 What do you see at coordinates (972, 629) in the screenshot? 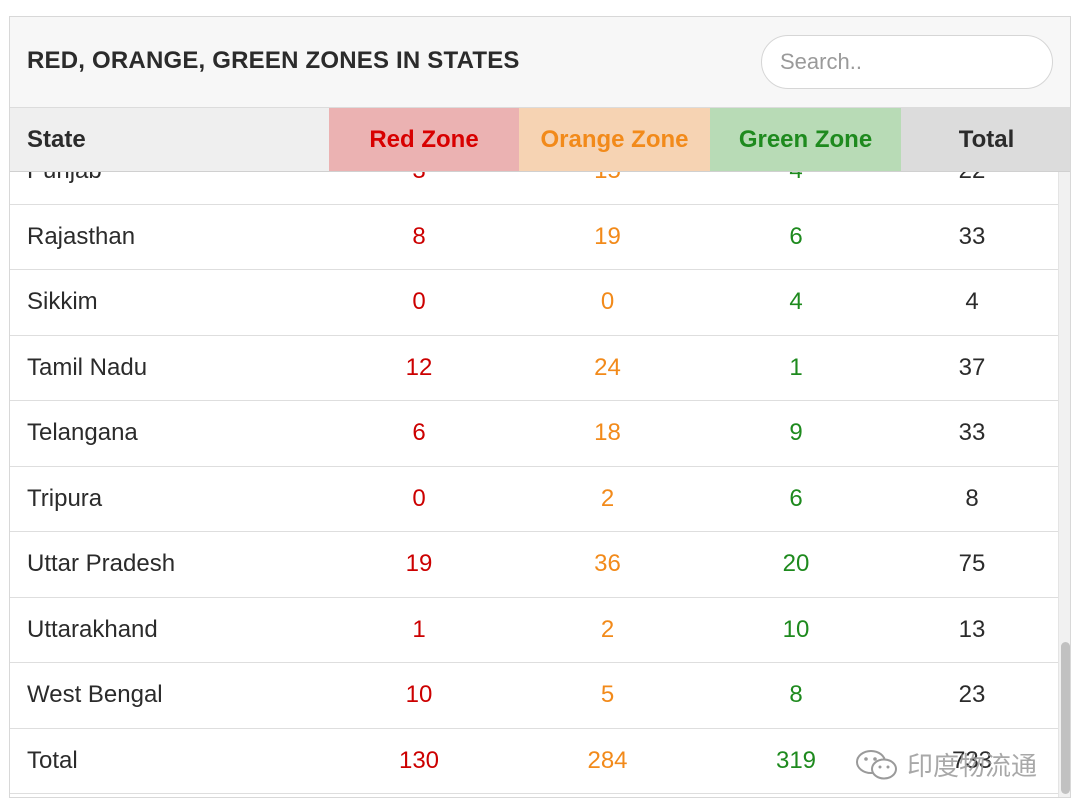
I see `cell-total: 13` at bounding box center [972, 629].